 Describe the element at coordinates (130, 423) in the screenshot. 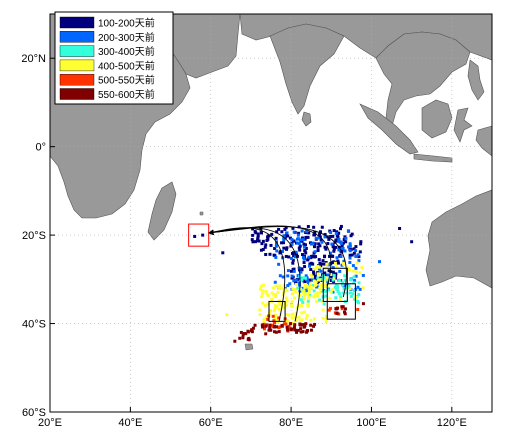

I see `lon-tick-label: 40°E` at that location.